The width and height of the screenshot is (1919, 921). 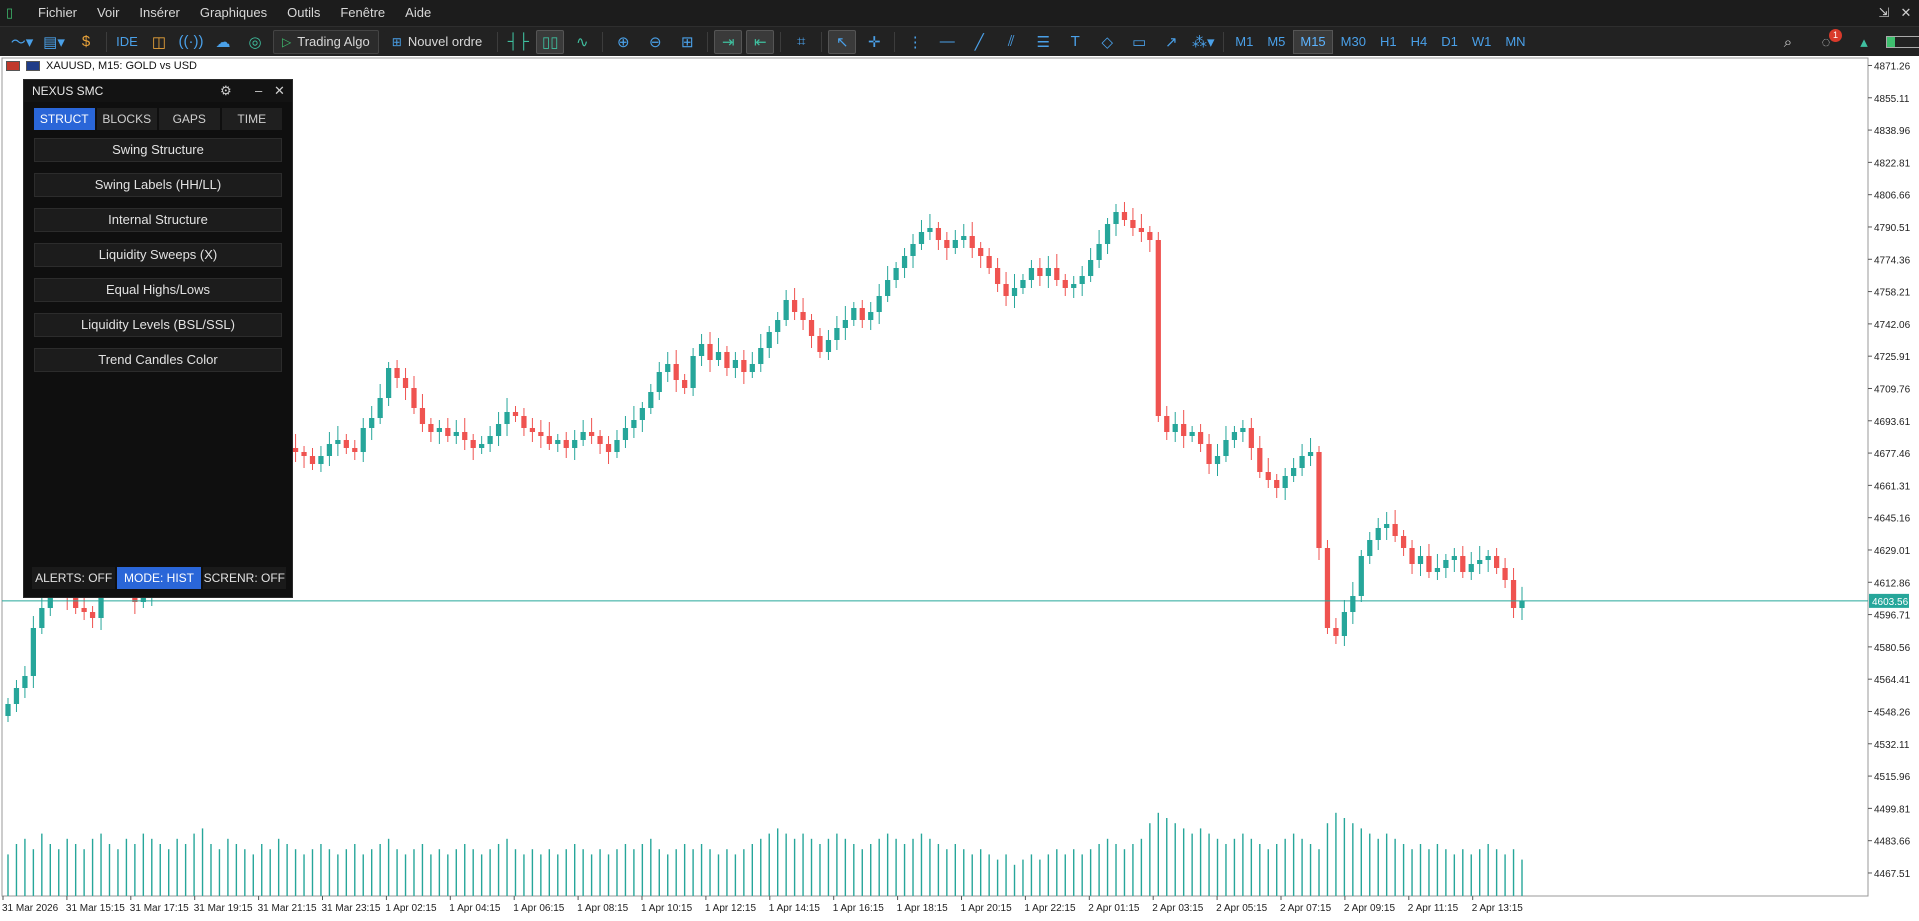 What do you see at coordinates (259, 90) in the screenshot?
I see `minimize-panel-icon: –` at bounding box center [259, 90].